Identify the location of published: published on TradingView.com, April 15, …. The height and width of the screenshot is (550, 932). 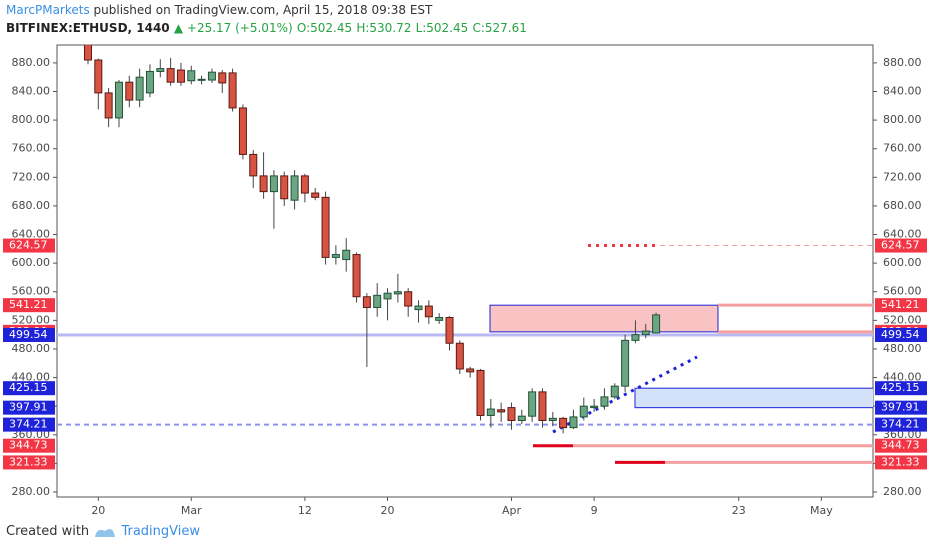
(263, 10).